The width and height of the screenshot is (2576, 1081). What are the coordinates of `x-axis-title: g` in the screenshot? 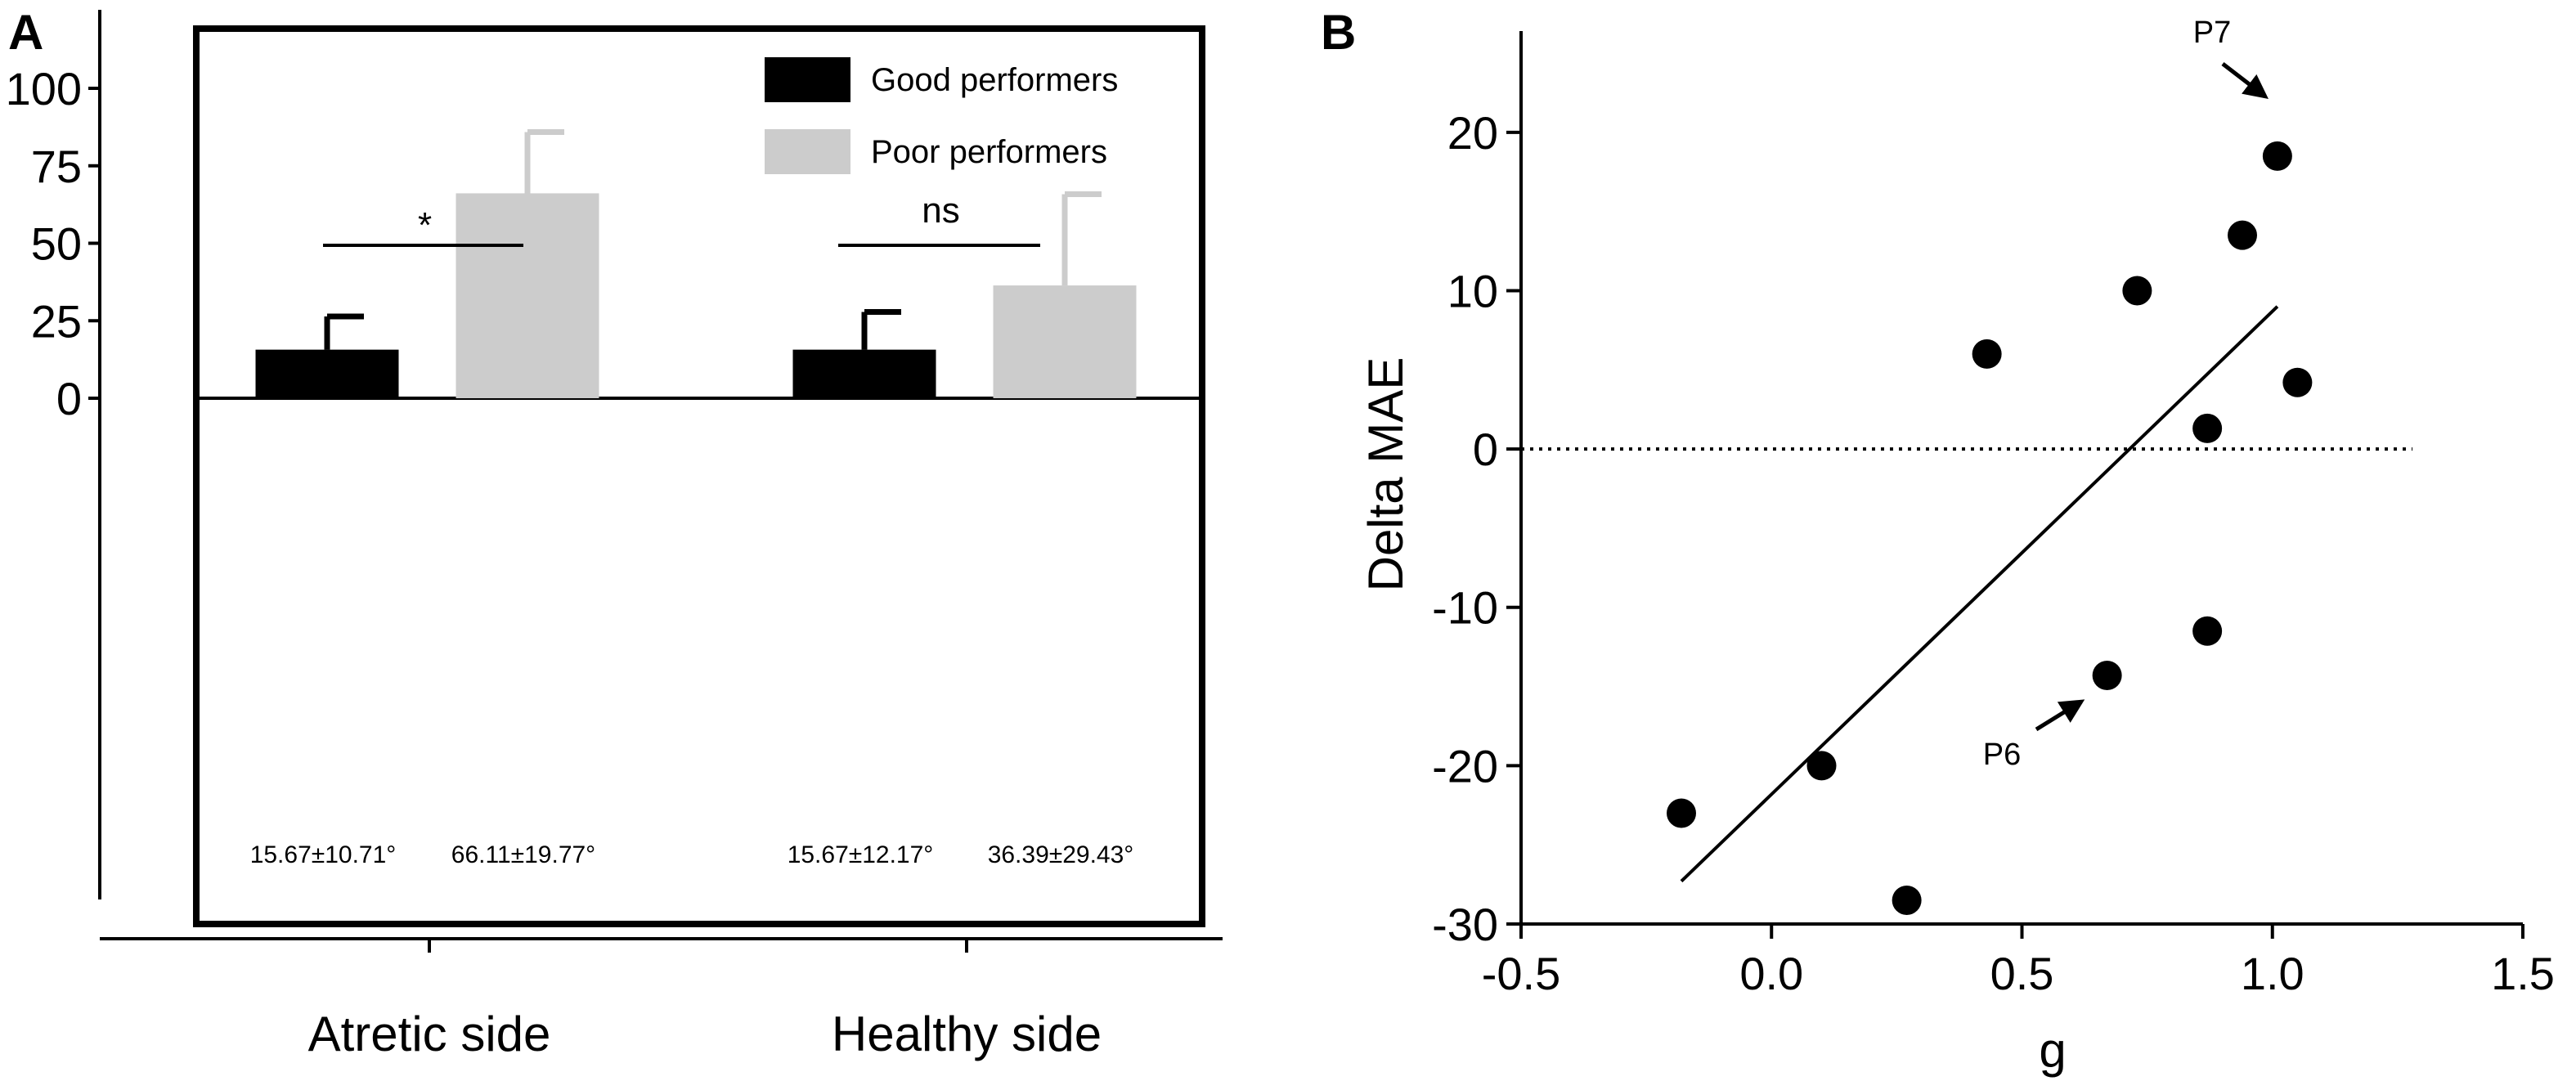 It's located at (2052, 1050).